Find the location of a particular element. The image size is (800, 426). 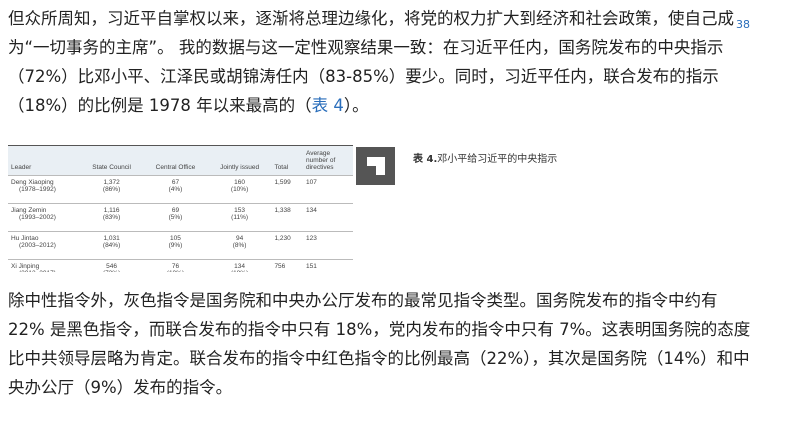

table-cell: 151 is located at coordinates (328, 265).